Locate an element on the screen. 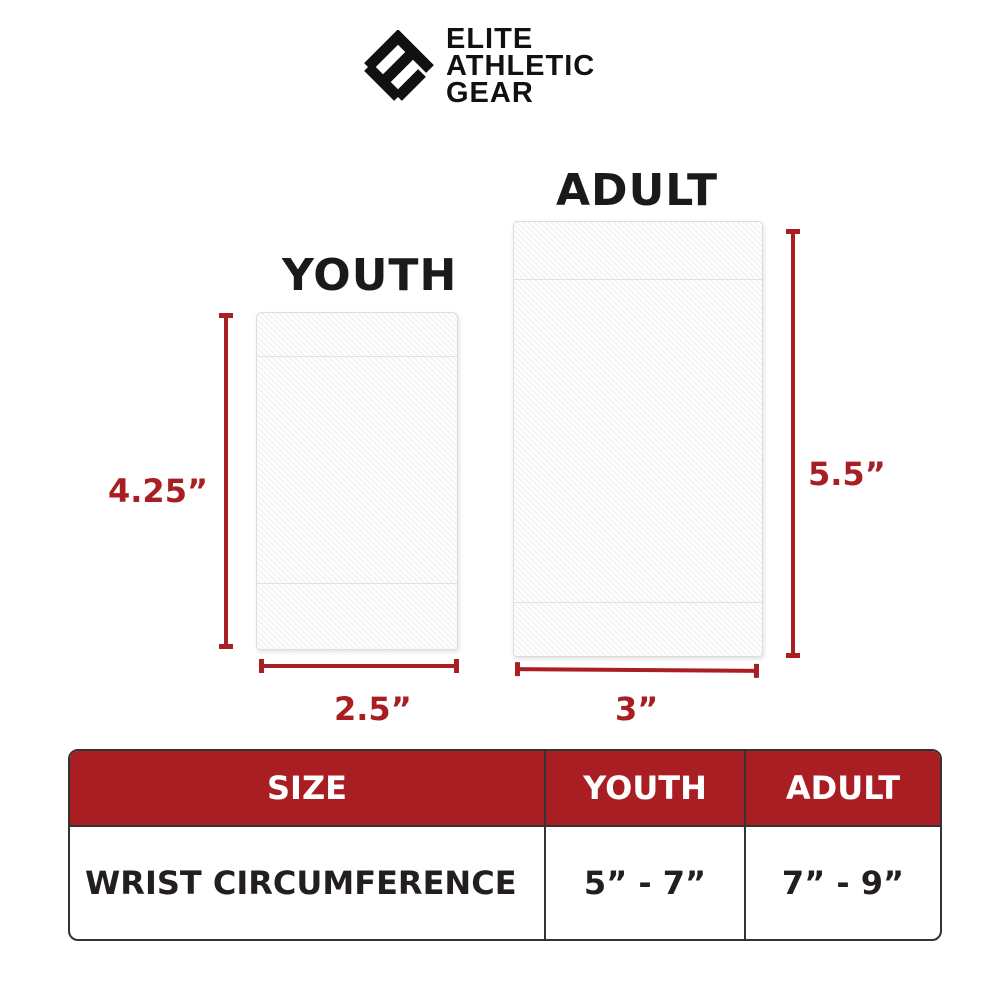  brand-logo-mark-icon is located at coordinates (399, 65).